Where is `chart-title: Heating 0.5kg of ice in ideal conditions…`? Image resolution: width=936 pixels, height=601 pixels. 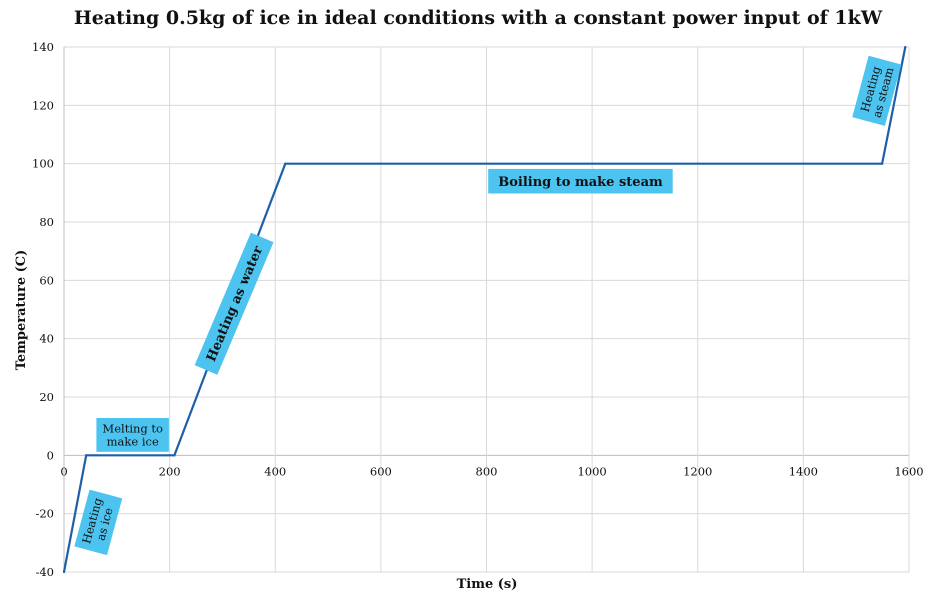
chart-title: Heating 0.5kg of ice in ideal conditions… is located at coordinates (478, 18).